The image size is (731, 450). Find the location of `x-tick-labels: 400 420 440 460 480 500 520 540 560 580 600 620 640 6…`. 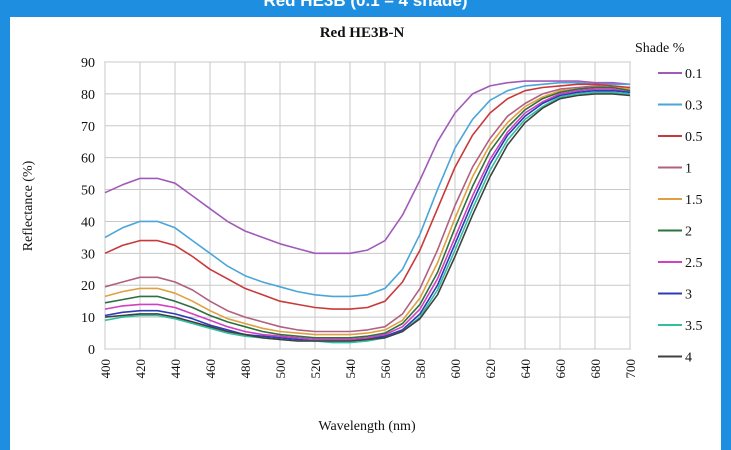

x-tick-labels: 400 420 440 460 480 500 520 540 560 580 600 620 640 6… is located at coordinates (368, 369).